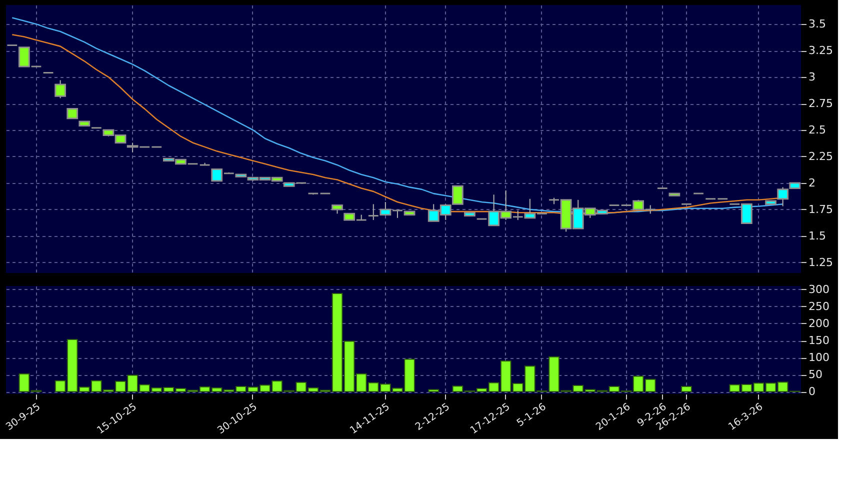 The image size is (850, 478). What do you see at coordinates (819, 341) in the screenshot?
I see `y-tick-label: 150` at bounding box center [819, 341].